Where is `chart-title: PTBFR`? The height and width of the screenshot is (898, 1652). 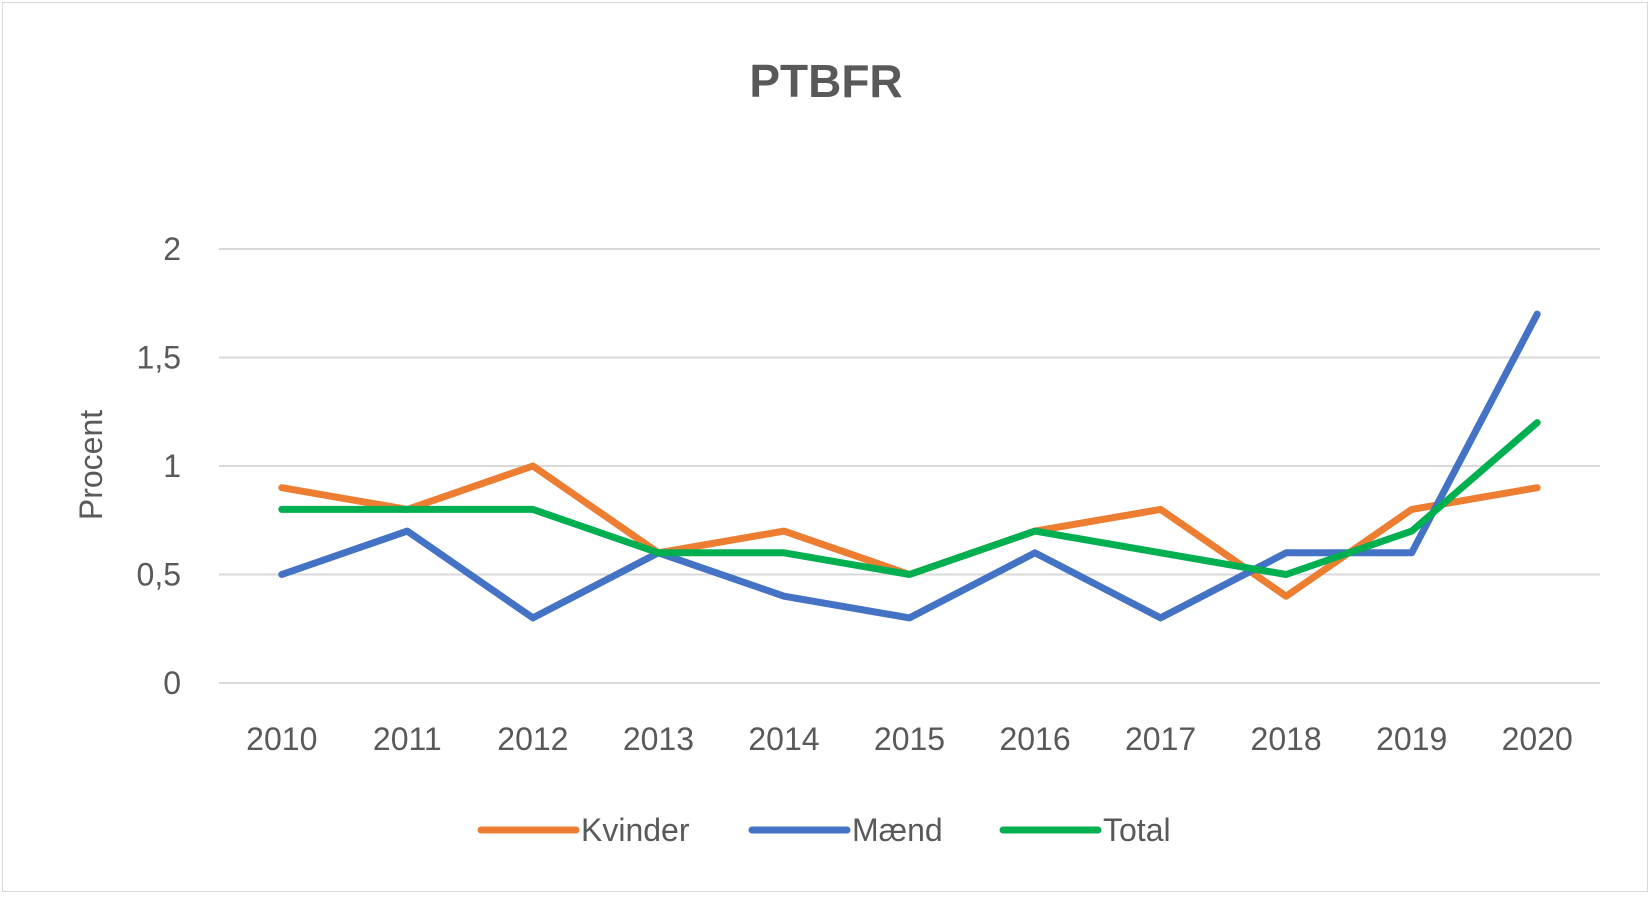
chart-title: PTBFR is located at coordinates (825, 81).